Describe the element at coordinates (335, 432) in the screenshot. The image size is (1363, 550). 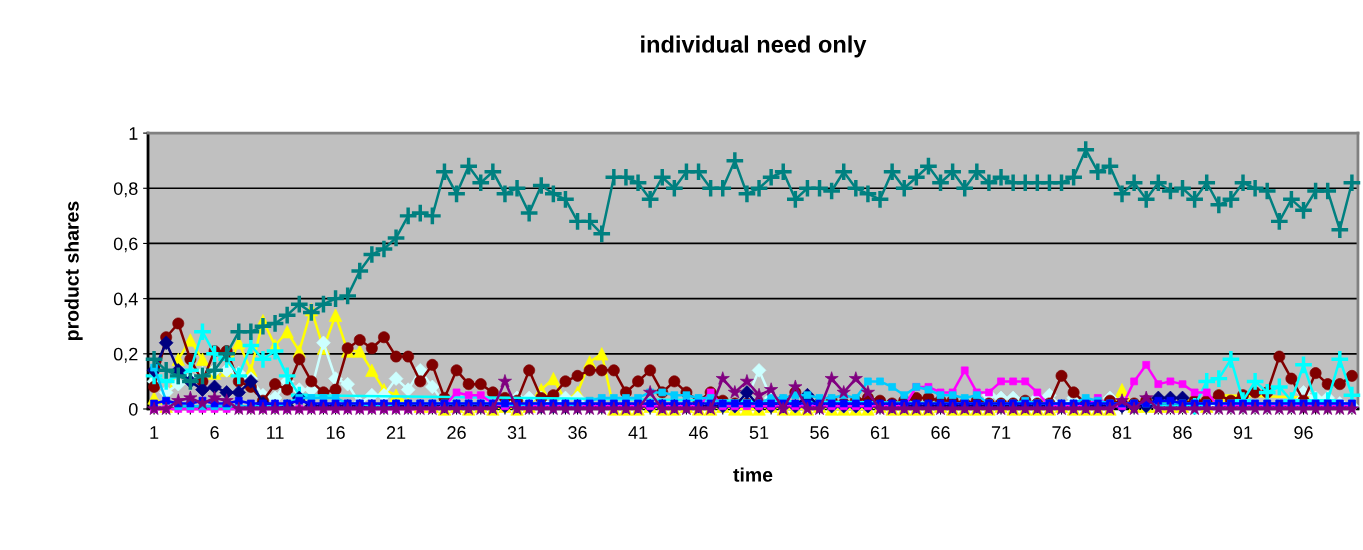
I see `x-tick-label: 16` at that location.